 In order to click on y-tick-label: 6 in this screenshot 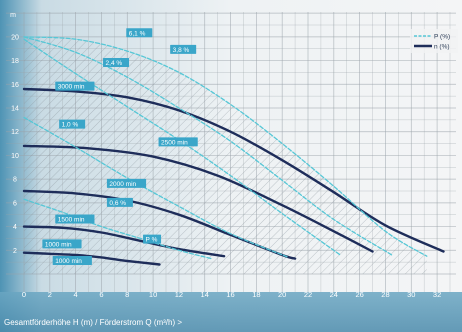, I will do `click(15, 203)`.